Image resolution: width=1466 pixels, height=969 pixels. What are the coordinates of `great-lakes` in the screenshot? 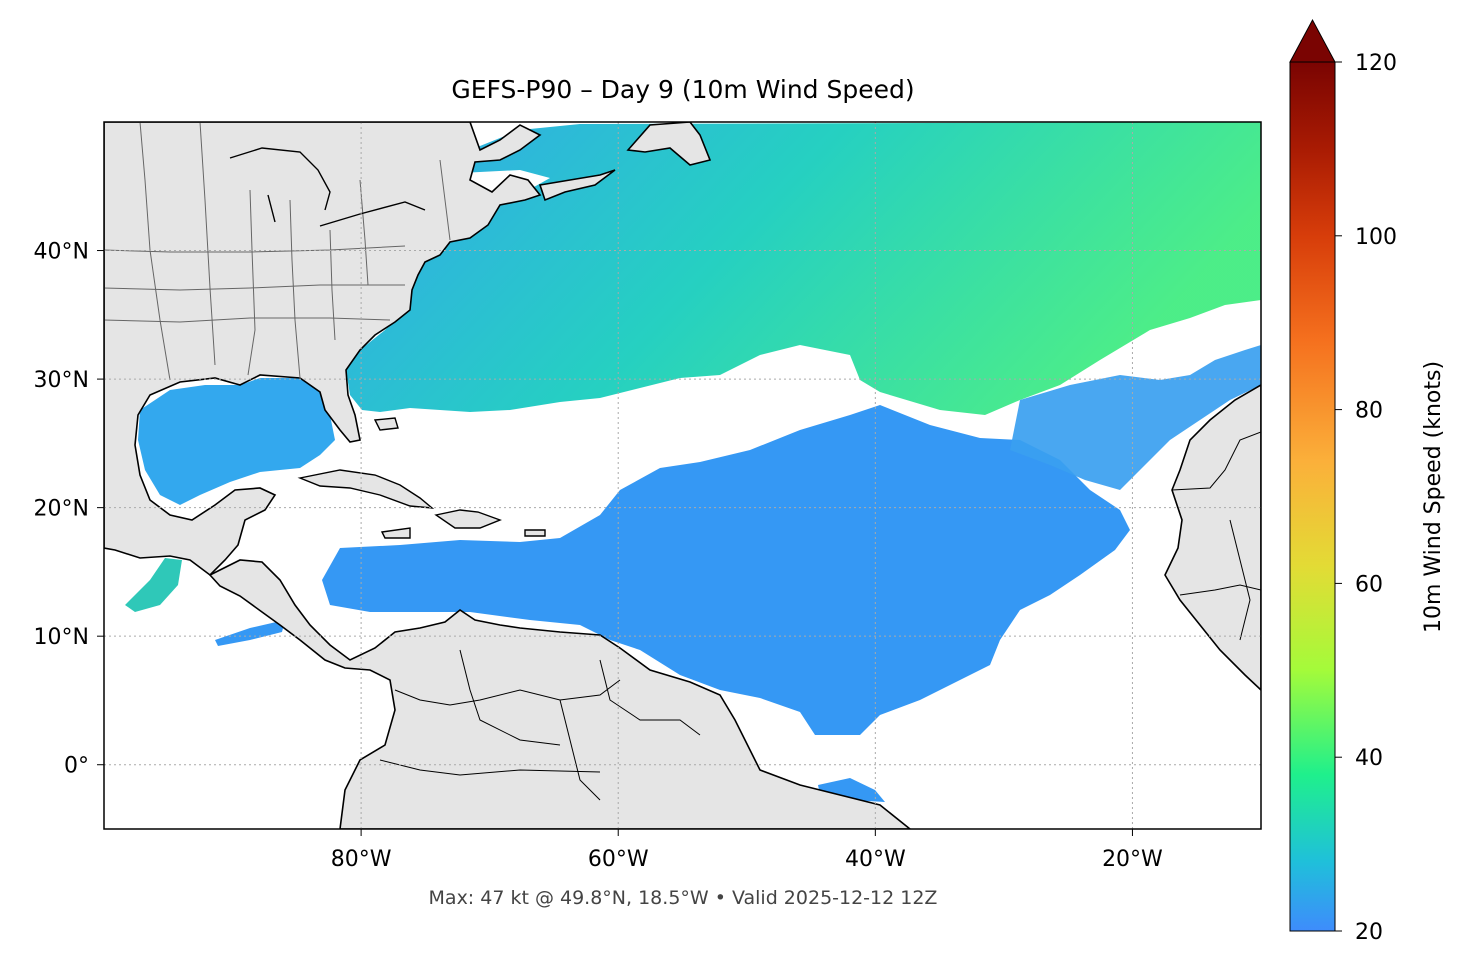 It's located at (327, 187).